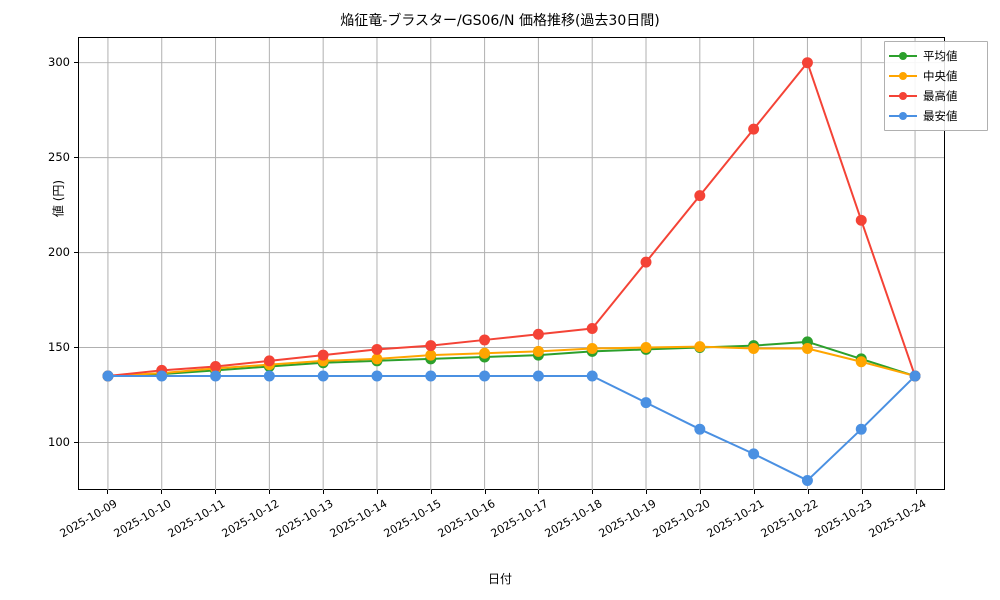 The image size is (1000, 600). I want to click on legend-swatch-average, so click(903, 56).